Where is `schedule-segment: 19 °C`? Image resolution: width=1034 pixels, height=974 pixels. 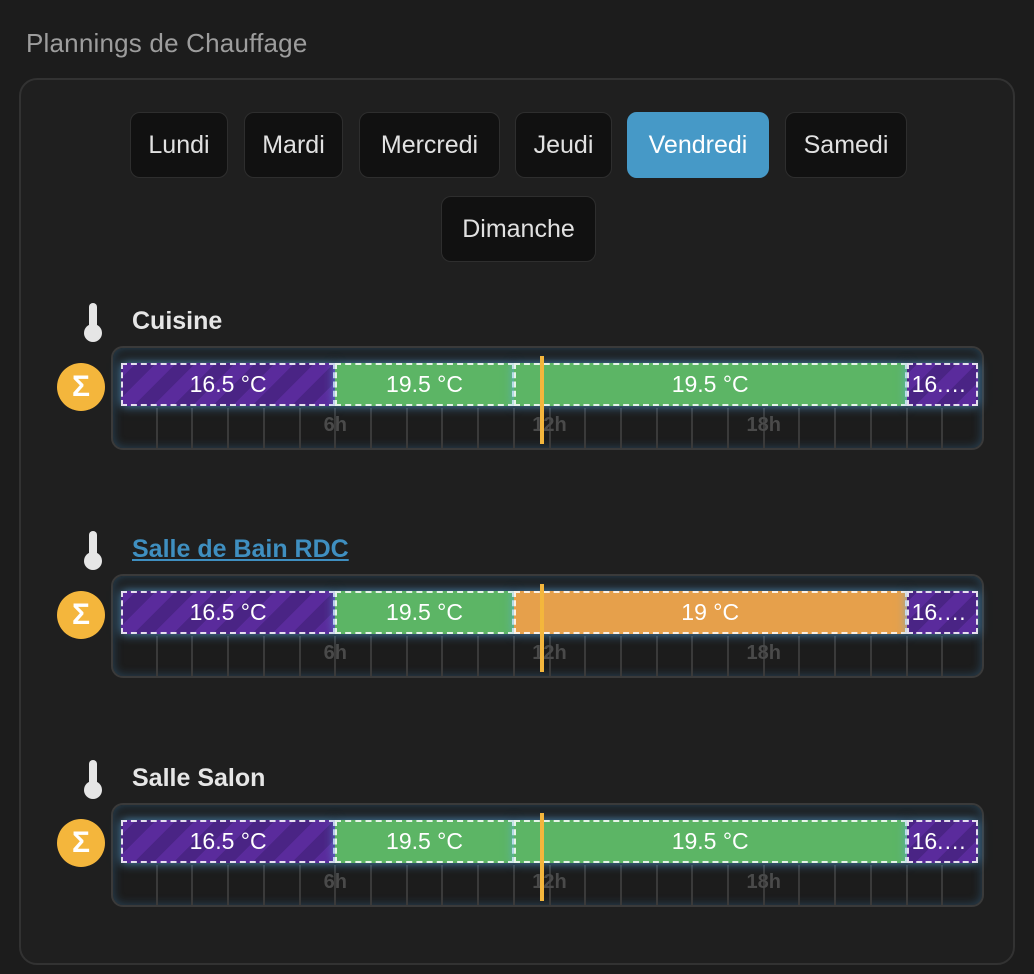 schedule-segment: 19 °C is located at coordinates (710, 612).